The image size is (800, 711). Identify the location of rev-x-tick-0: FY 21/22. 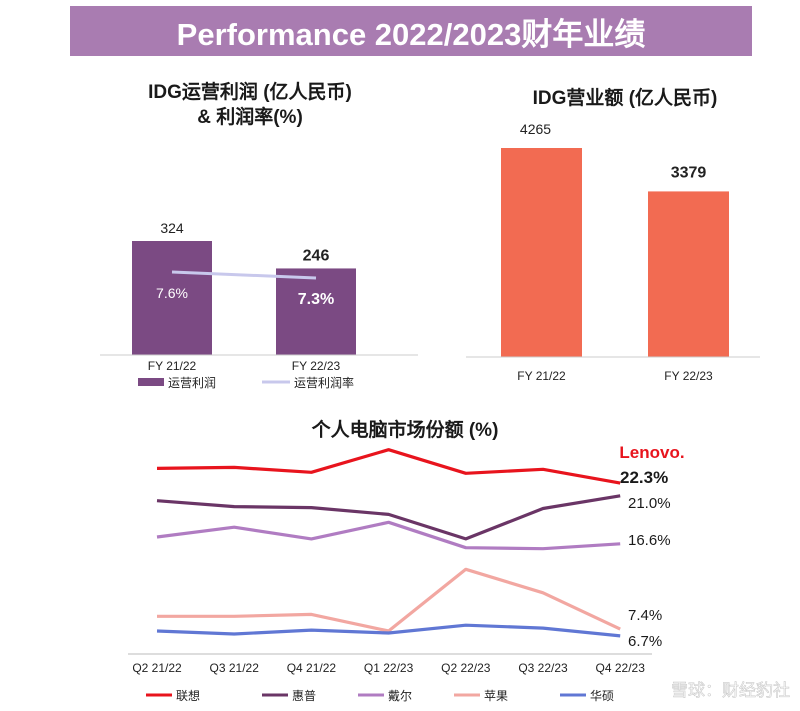
(541, 376).